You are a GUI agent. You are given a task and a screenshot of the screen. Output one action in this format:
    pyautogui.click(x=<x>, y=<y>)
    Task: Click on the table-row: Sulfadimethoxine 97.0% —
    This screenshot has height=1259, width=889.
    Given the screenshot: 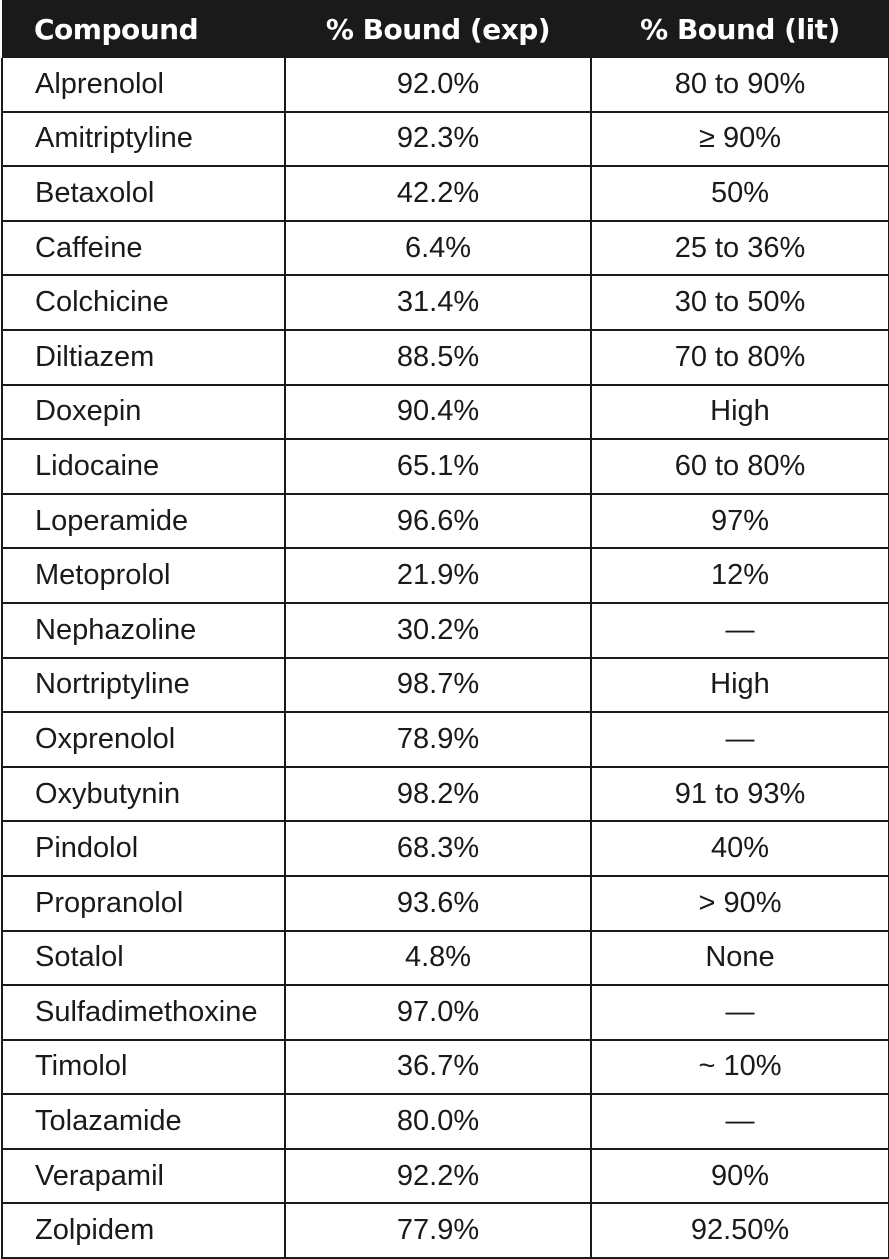 What is the action you would take?
    pyautogui.click(x=445, y=1012)
    